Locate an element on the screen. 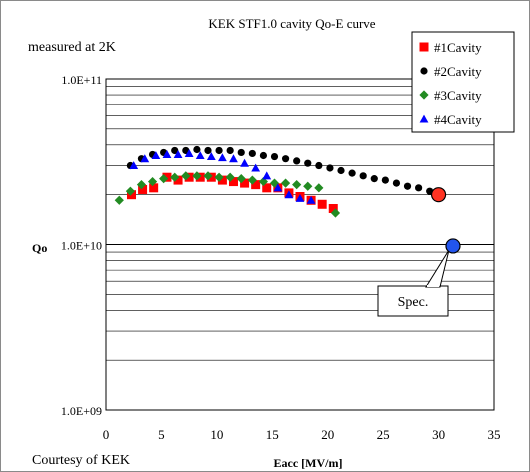 This screenshot has height=472, width=530. y-tick-labels: 1.0E+09 1.0E+10 1.0E+11 is located at coordinates (81, 245).